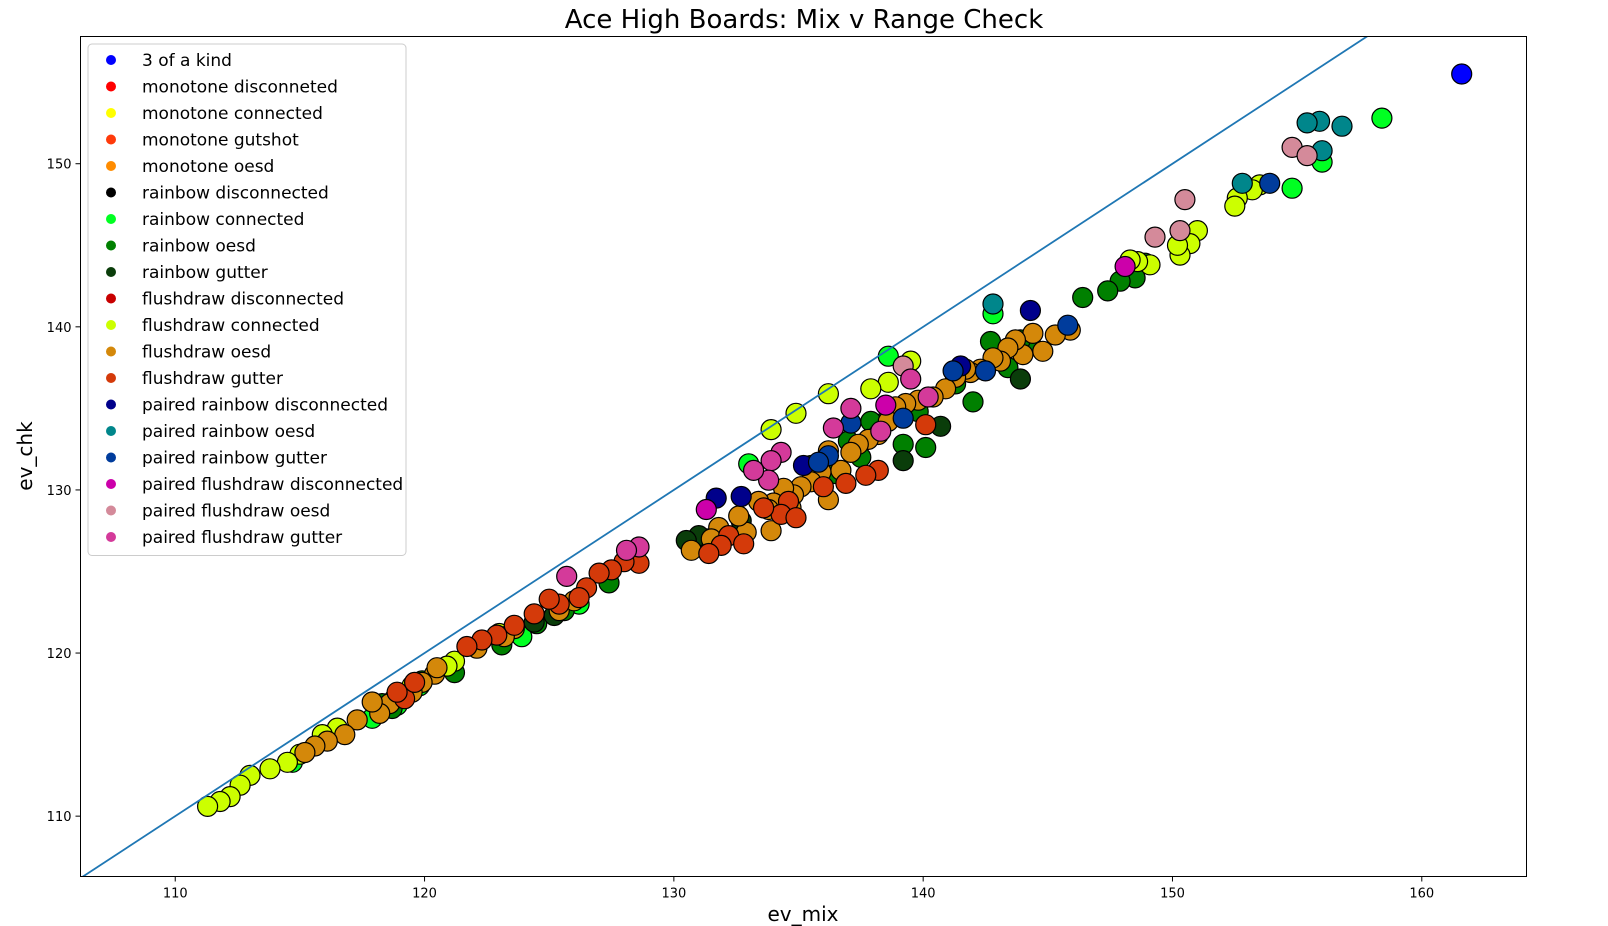  What do you see at coordinates (272, 485) in the screenshot?
I see `legend-label: paired flushdraw disconnected` at bounding box center [272, 485].